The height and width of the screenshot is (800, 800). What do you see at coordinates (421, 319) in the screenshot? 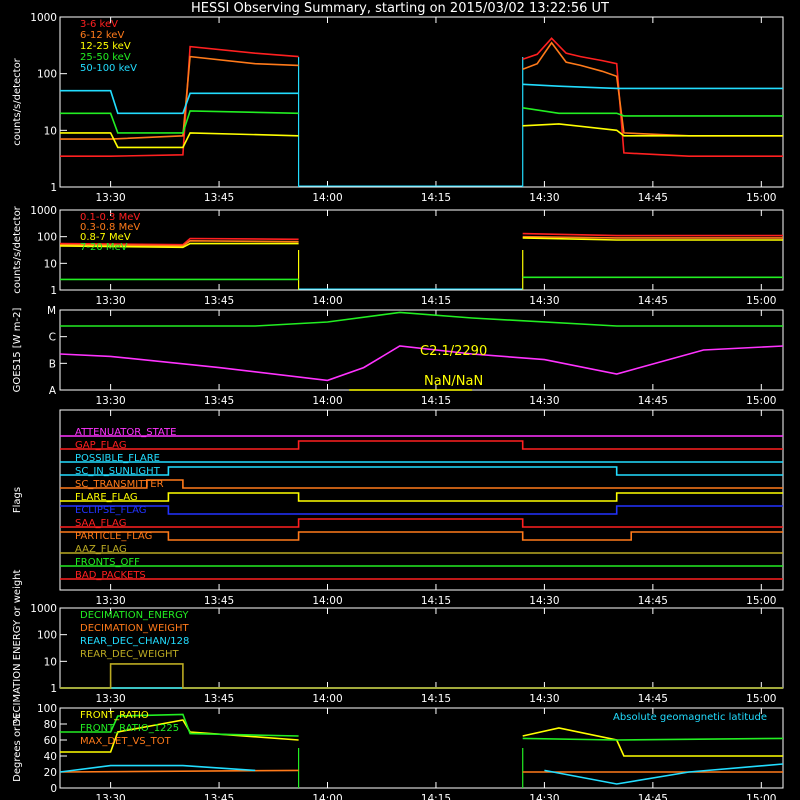
I see `goes-series-green` at bounding box center [421, 319].